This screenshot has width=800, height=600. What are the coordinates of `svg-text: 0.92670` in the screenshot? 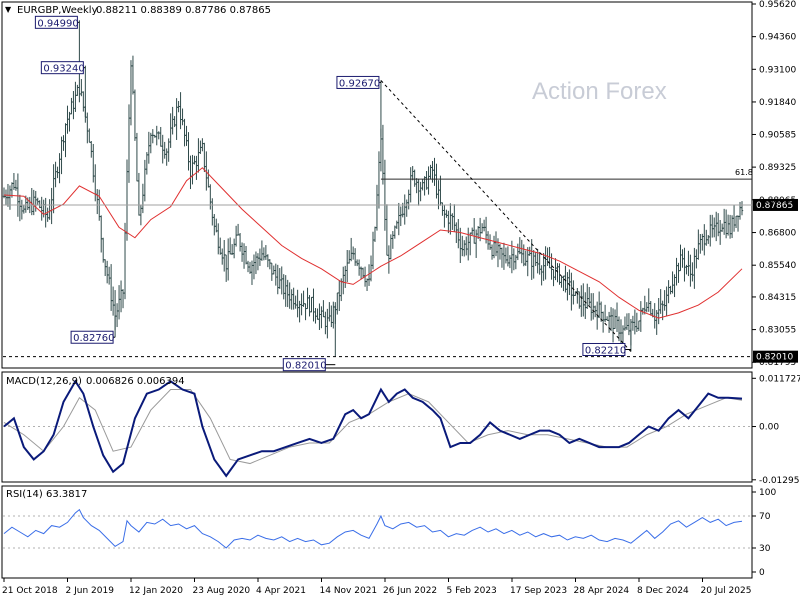 It's located at (359, 83).